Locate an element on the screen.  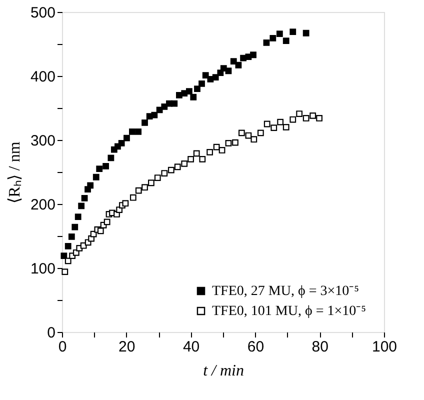
y-tick-label: 500 is located at coordinates (43, 13).